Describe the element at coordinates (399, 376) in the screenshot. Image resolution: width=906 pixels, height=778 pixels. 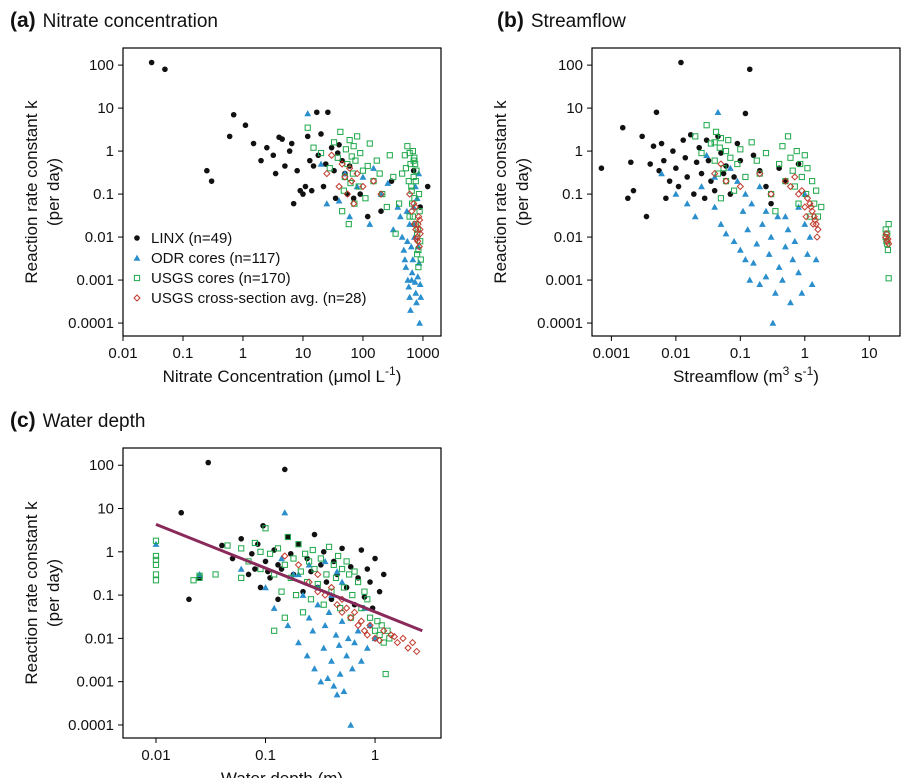
I see `x-axis-label-tail: )` at that location.